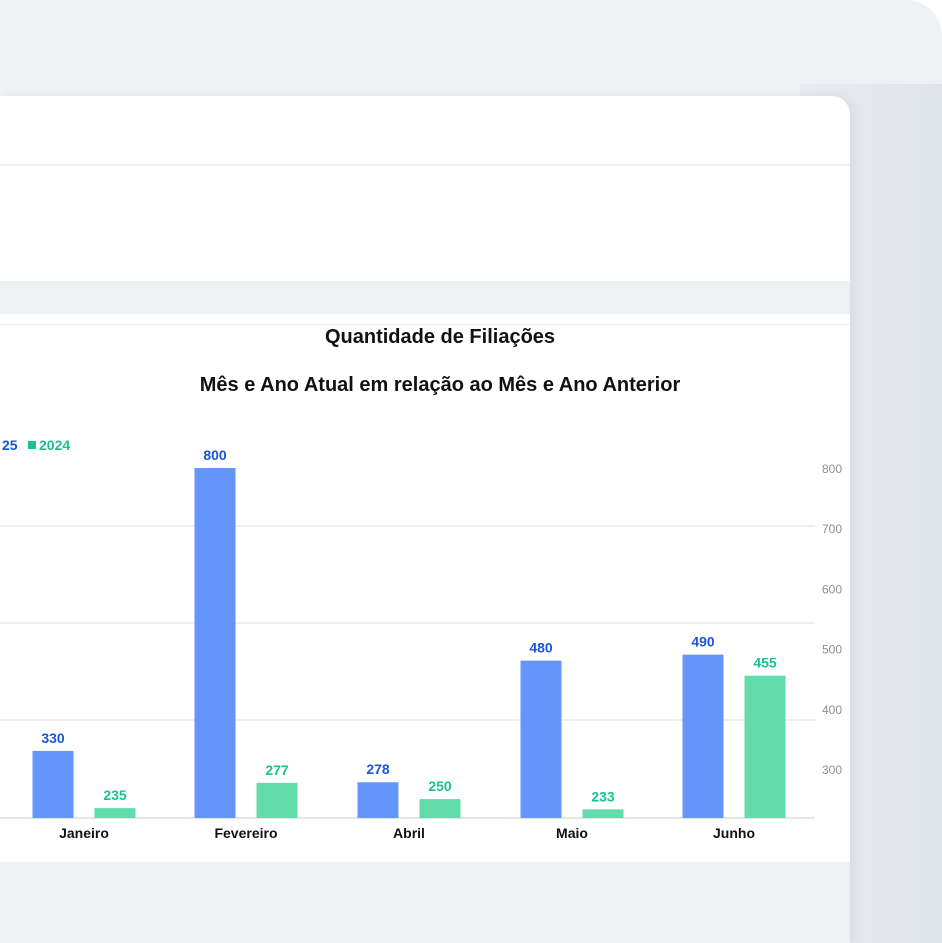 The image size is (942, 943). What do you see at coordinates (425, 165) in the screenshot?
I see `header-divider` at bounding box center [425, 165].